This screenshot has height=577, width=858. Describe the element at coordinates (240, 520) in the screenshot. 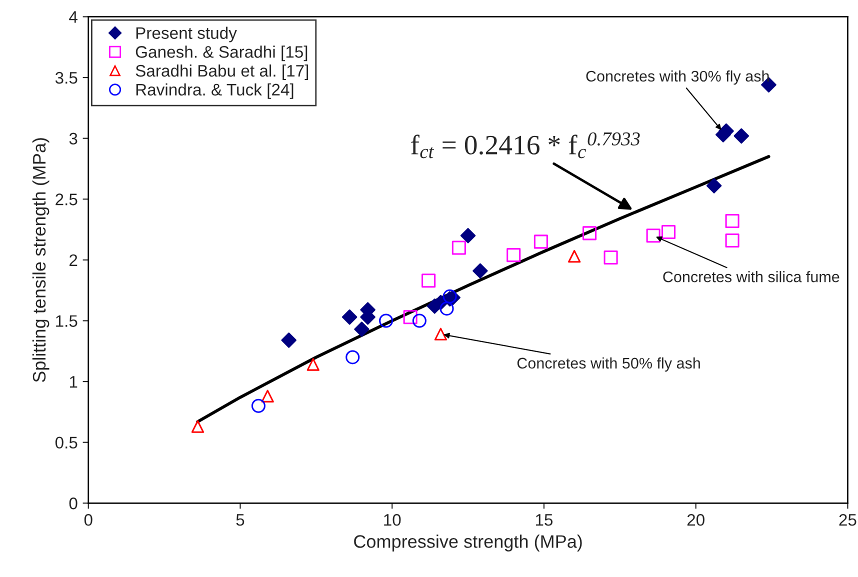

I see `x-tick-label: 5` at that location.